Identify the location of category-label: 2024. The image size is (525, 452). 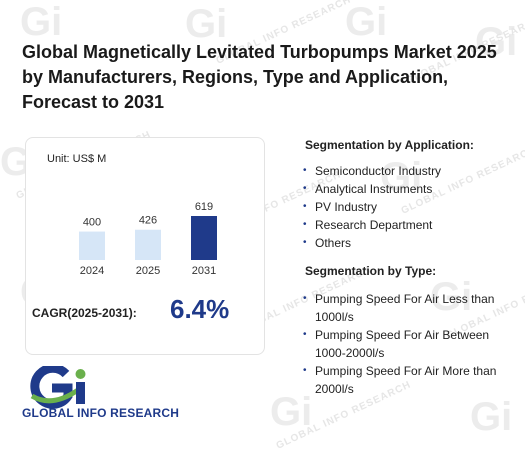
(92, 271).